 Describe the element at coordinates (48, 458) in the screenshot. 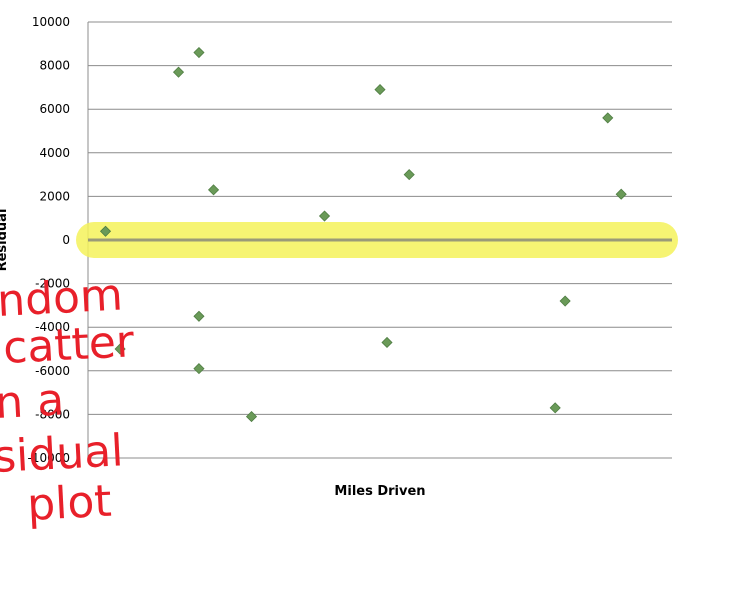

I see `y-tick-label: -10000` at that location.